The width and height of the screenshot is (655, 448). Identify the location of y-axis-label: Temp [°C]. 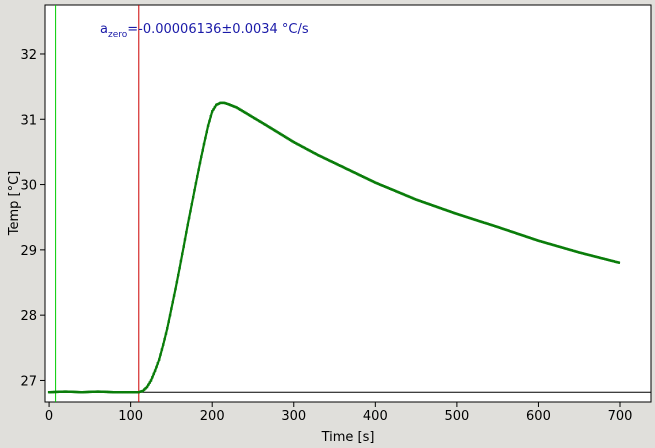
(14, 204).